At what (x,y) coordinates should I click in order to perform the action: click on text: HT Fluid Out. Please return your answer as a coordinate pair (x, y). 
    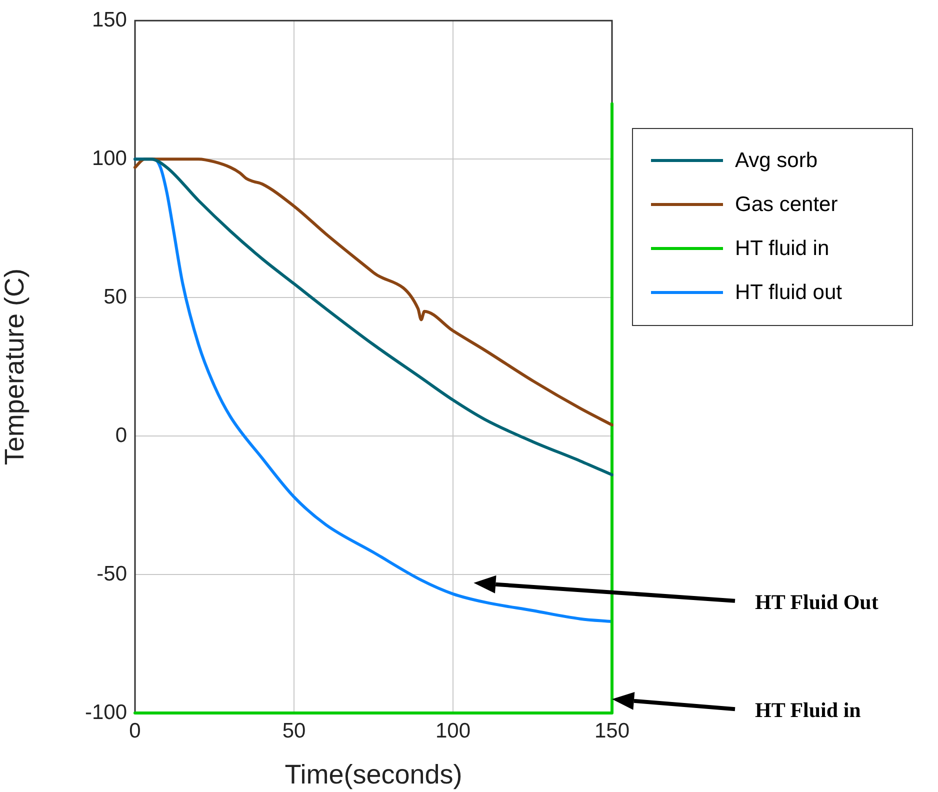
    Looking at the image, I should click on (816, 602).